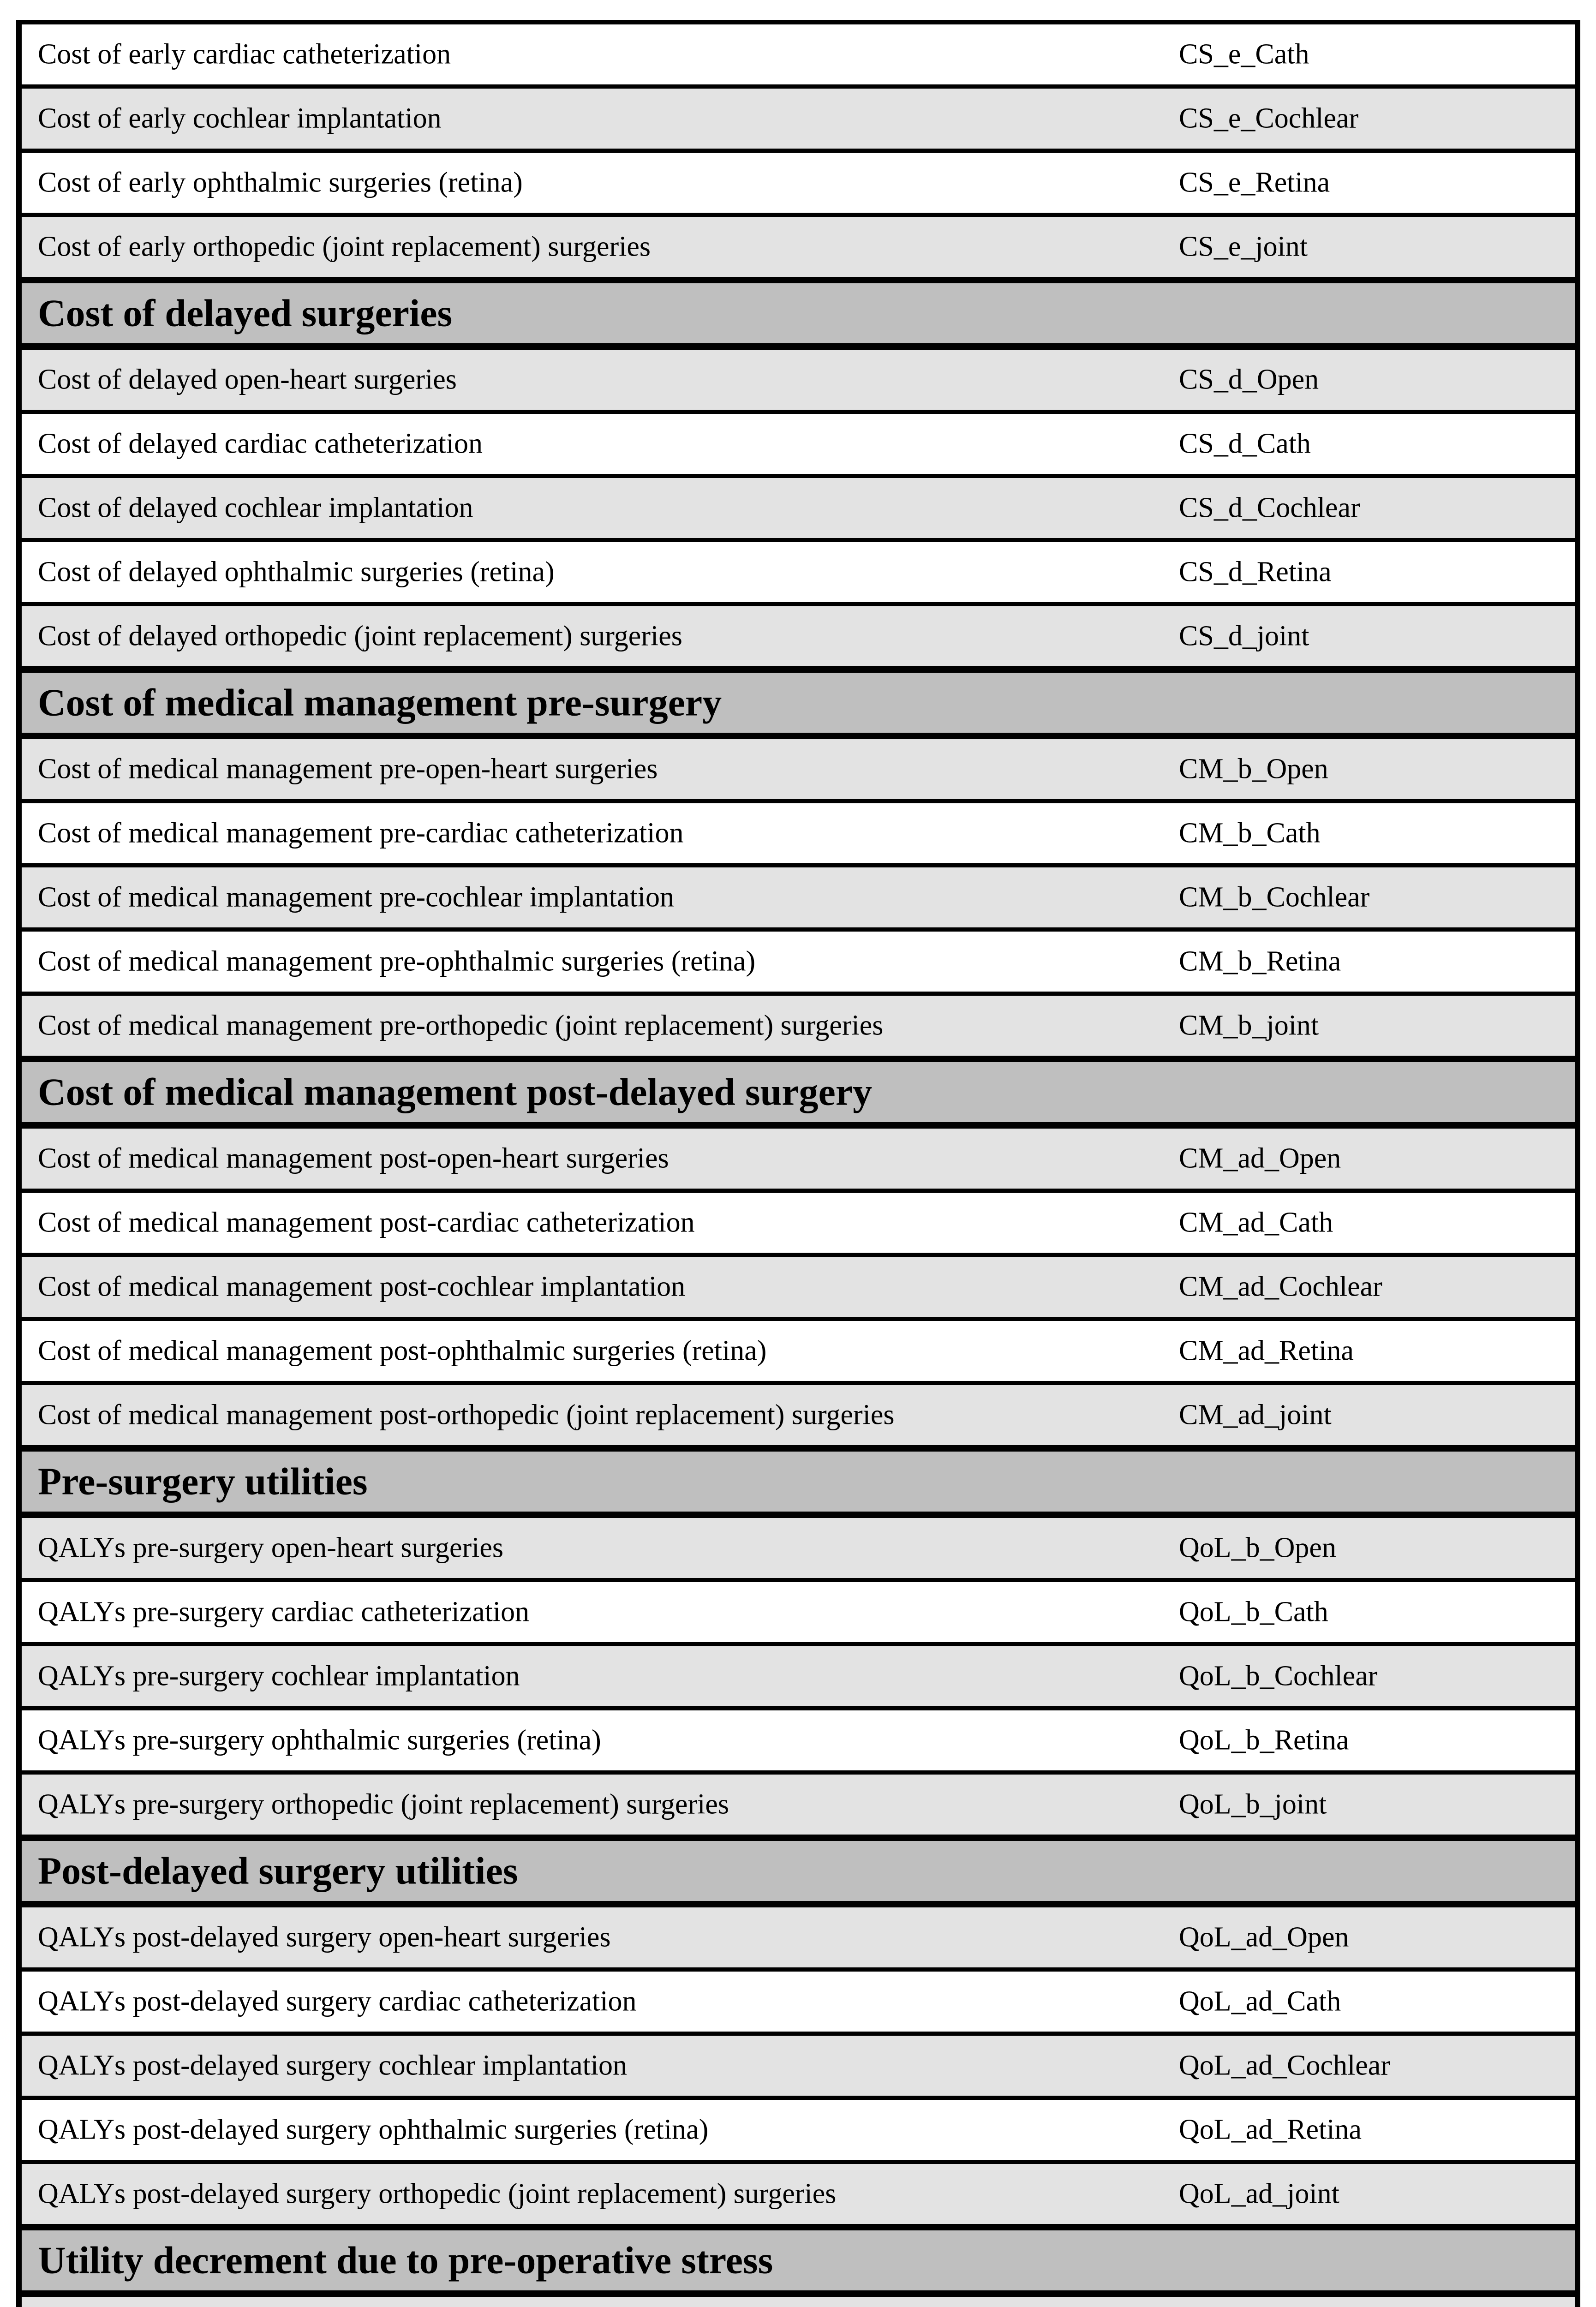  Describe the element at coordinates (1269, 508) in the screenshot. I see `row-code: CS_d_Cochlear` at that location.